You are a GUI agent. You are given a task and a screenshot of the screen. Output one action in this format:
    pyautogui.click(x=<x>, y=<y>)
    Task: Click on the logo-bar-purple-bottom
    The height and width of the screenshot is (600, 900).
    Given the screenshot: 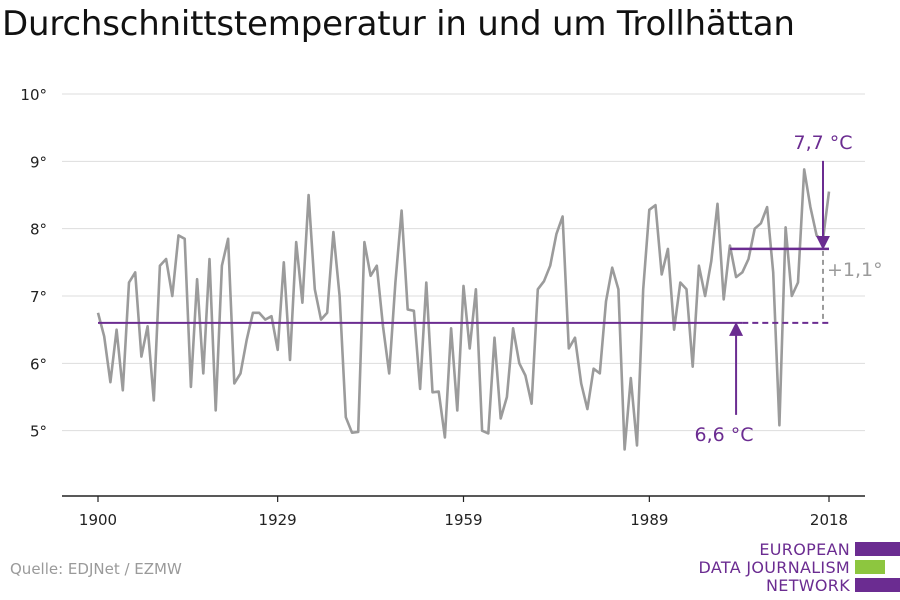 What is the action you would take?
    pyautogui.click(x=877, y=585)
    